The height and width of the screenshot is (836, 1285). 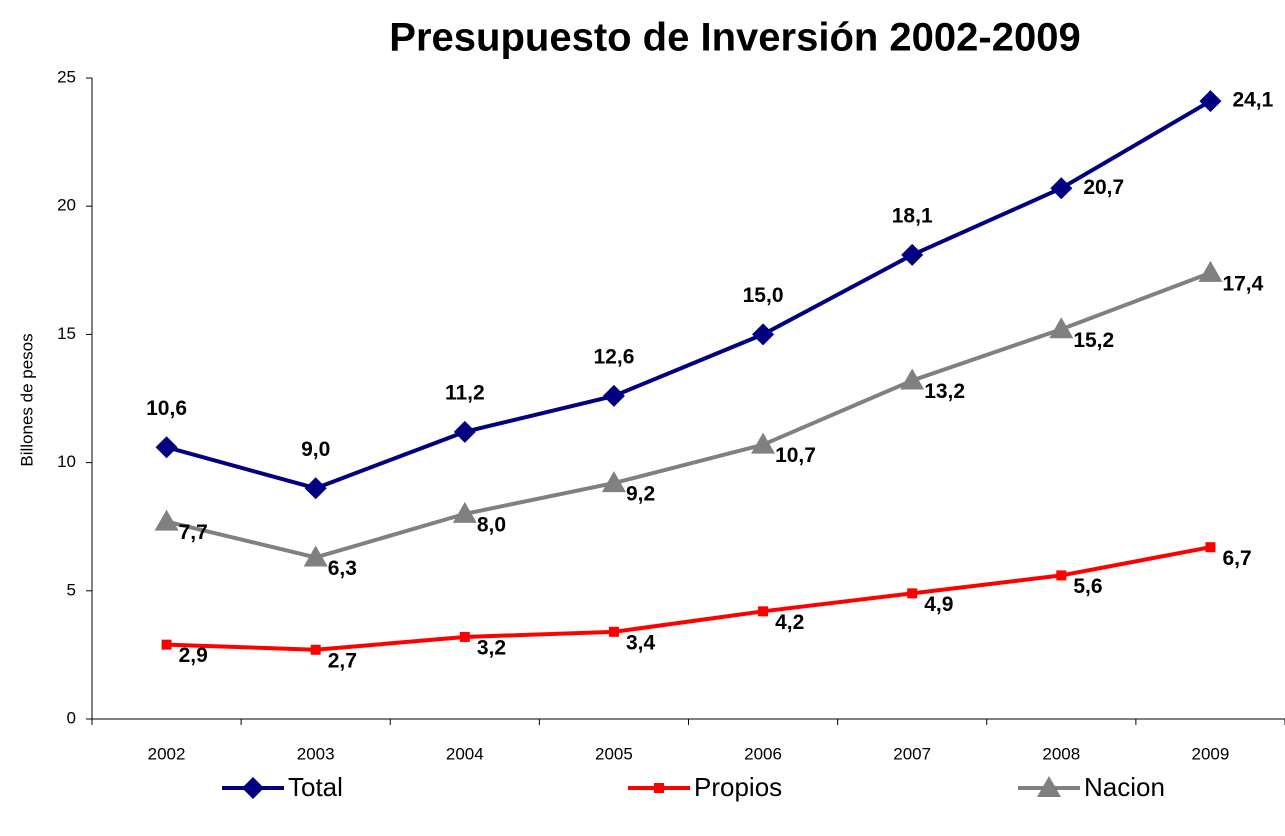 I want to click on x-tick-label: 2006, so click(x=763, y=753).